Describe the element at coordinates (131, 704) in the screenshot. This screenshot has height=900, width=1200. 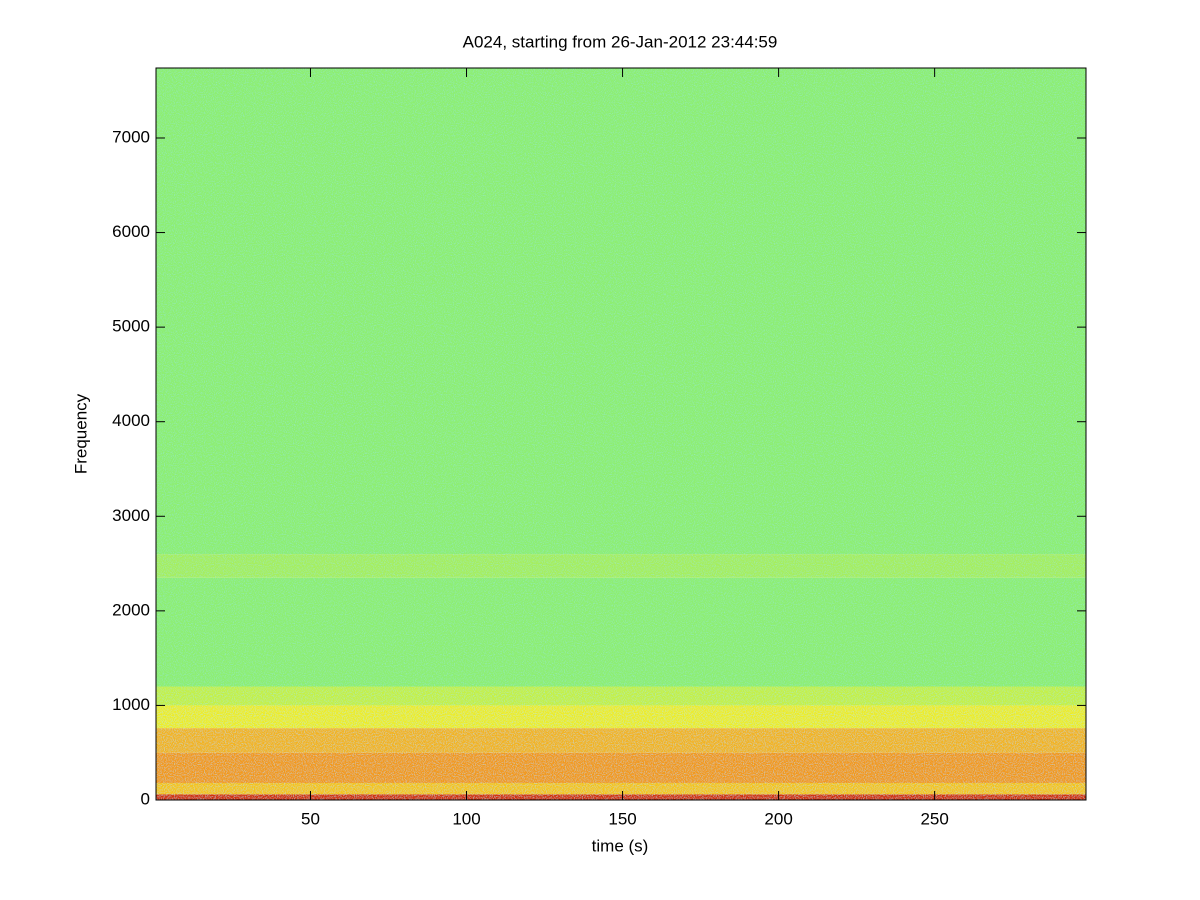
I see `y-tick-label: 1000` at that location.